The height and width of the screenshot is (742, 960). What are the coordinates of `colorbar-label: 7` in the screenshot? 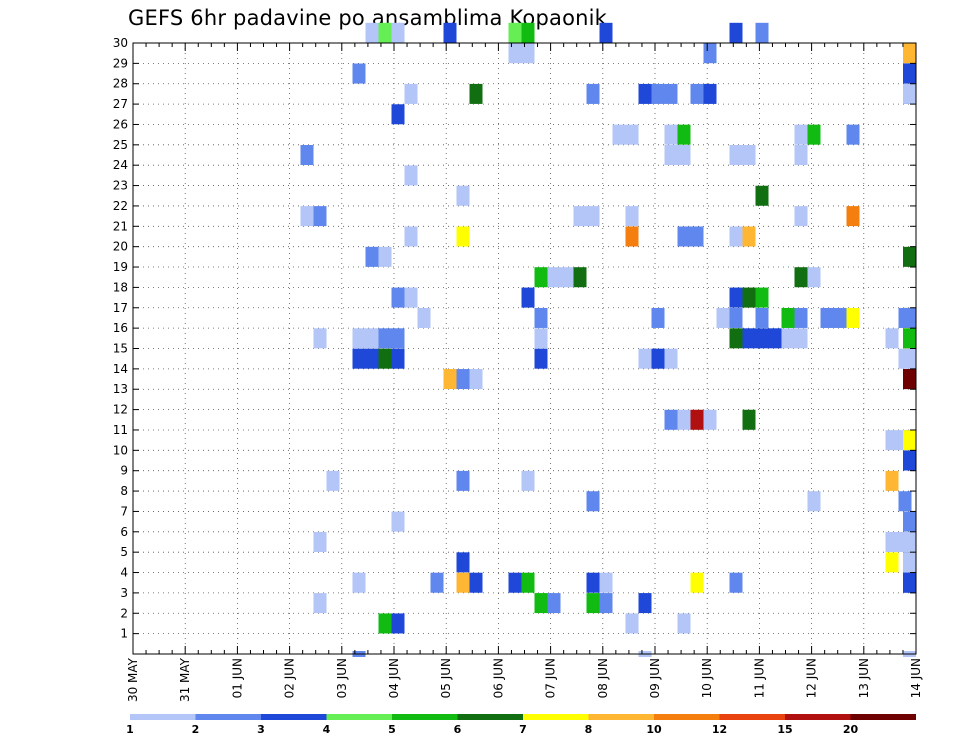 It's located at (523, 729).